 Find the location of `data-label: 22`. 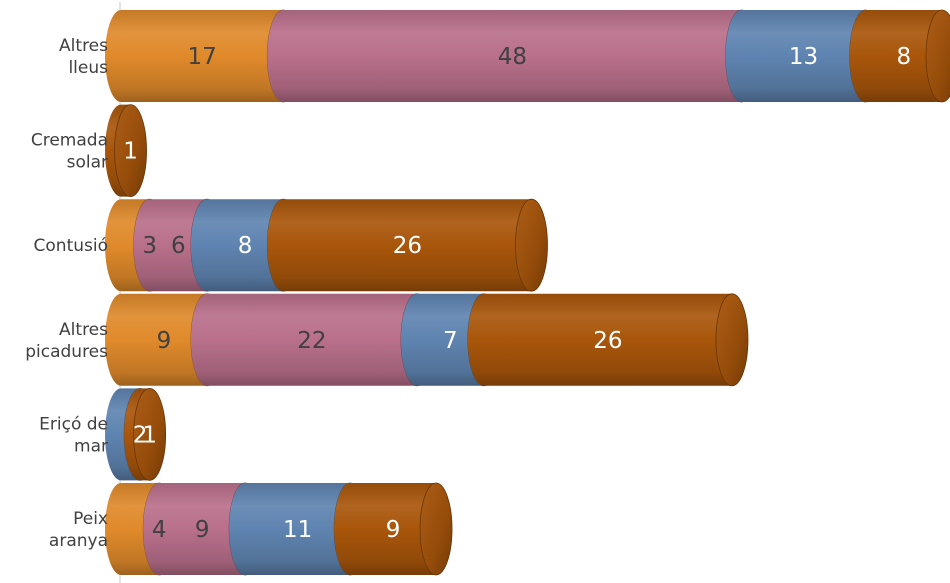

data-label: 22 is located at coordinates (311, 341).